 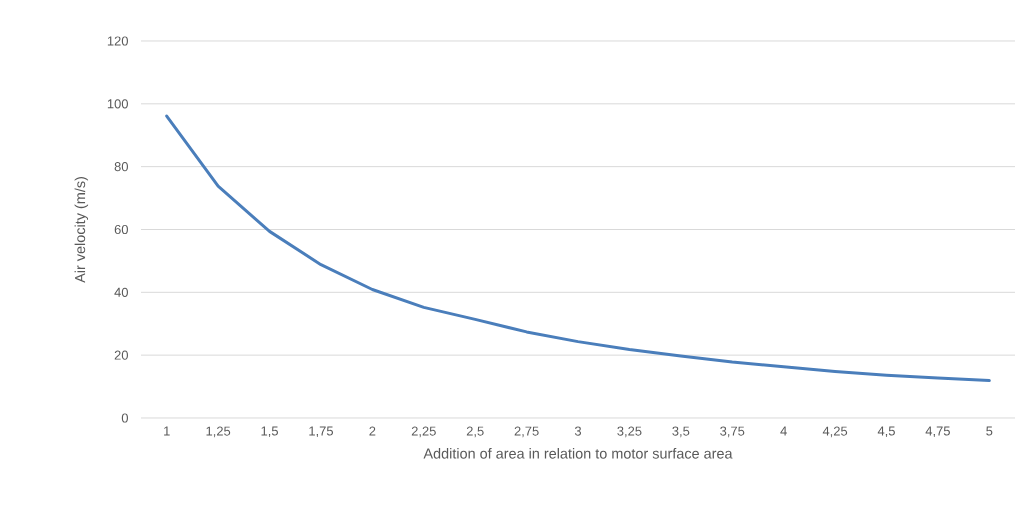 I want to click on x-tick-label: 2,5, so click(x=475, y=432).